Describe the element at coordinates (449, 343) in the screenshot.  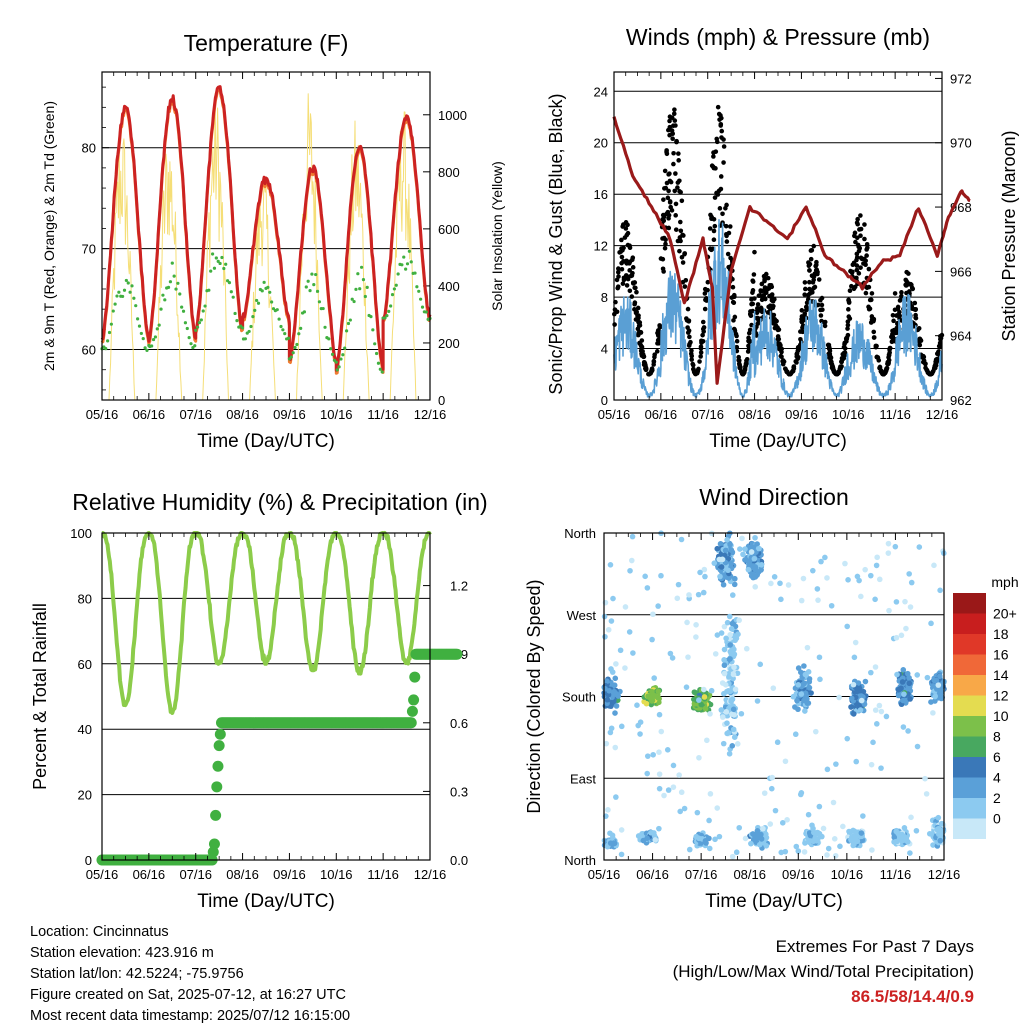
I see `temperature-y2tick-label: 200` at that location.